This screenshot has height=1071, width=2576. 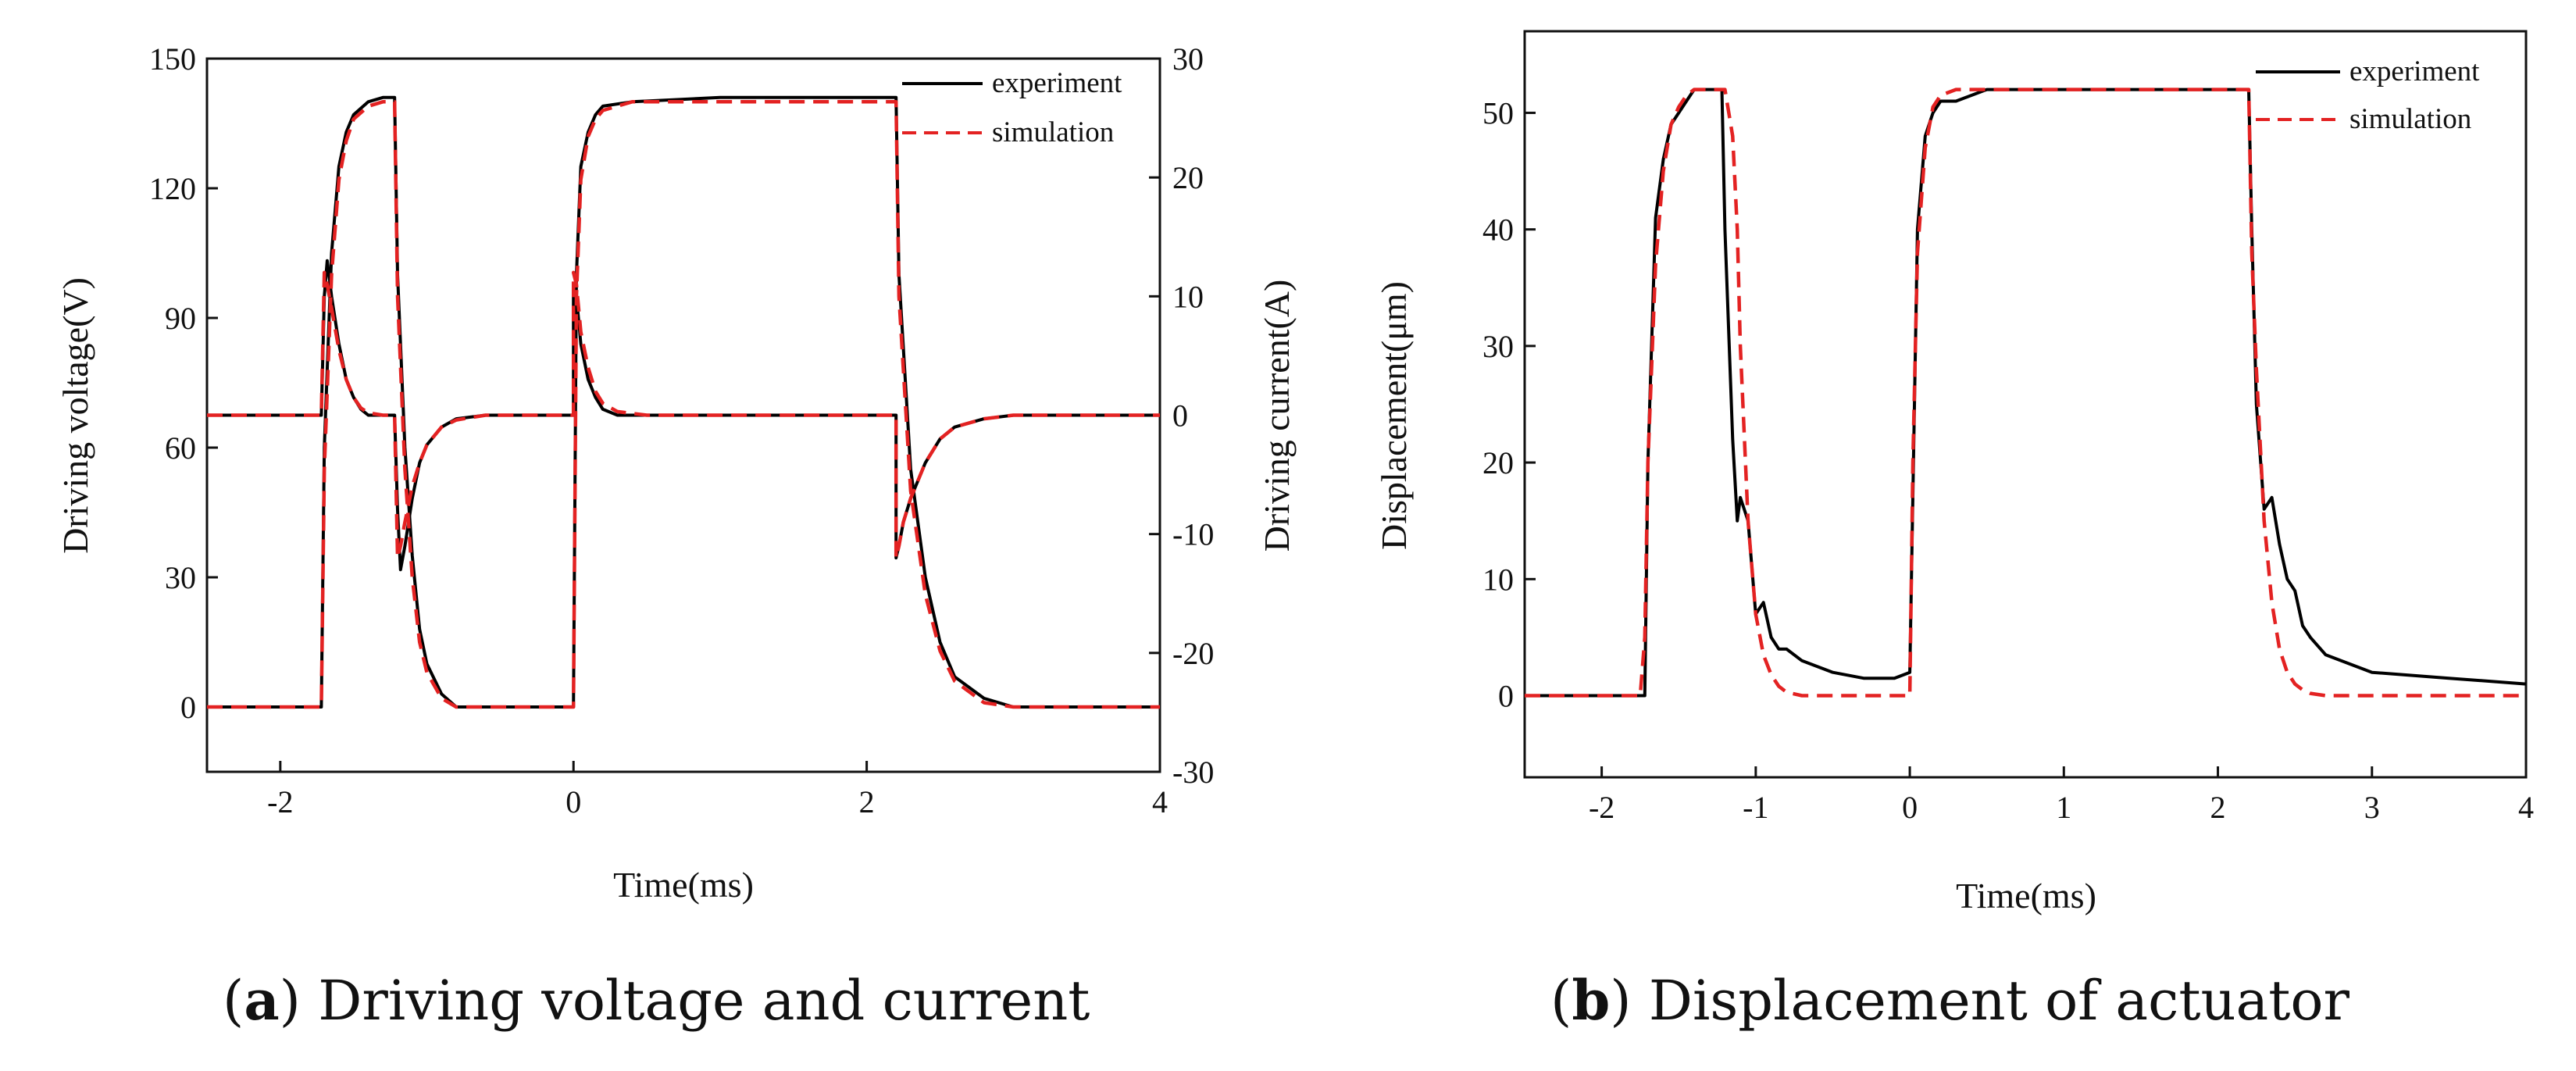 What do you see at coordinates (1188, 59) in the screenshot?
I see `y2-tick-label: 30` at bounding box center [1188, 59].